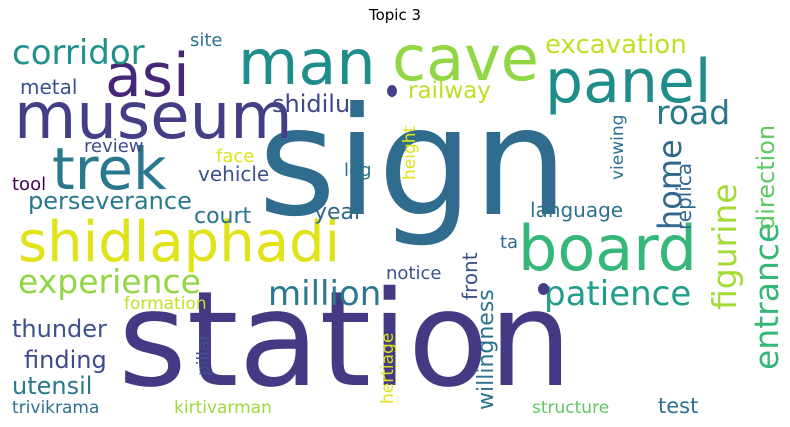  I want to click on word-test: test, so click(678, 406).